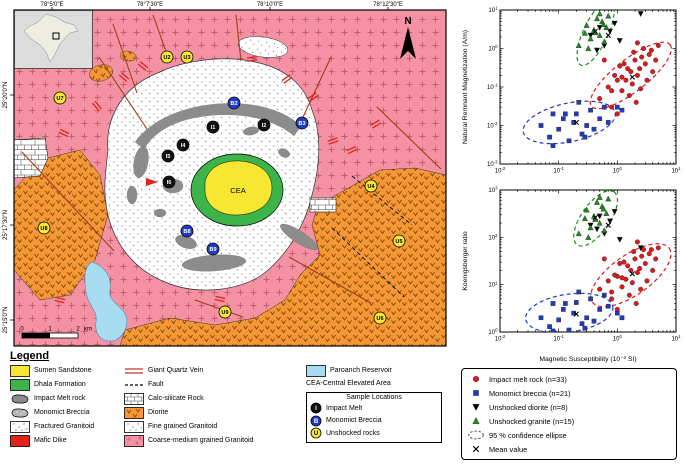 Image resolution: width=685 pixels, height=464 pixels. I want to click on diorite-swatch-wrap, so click(134, 412).